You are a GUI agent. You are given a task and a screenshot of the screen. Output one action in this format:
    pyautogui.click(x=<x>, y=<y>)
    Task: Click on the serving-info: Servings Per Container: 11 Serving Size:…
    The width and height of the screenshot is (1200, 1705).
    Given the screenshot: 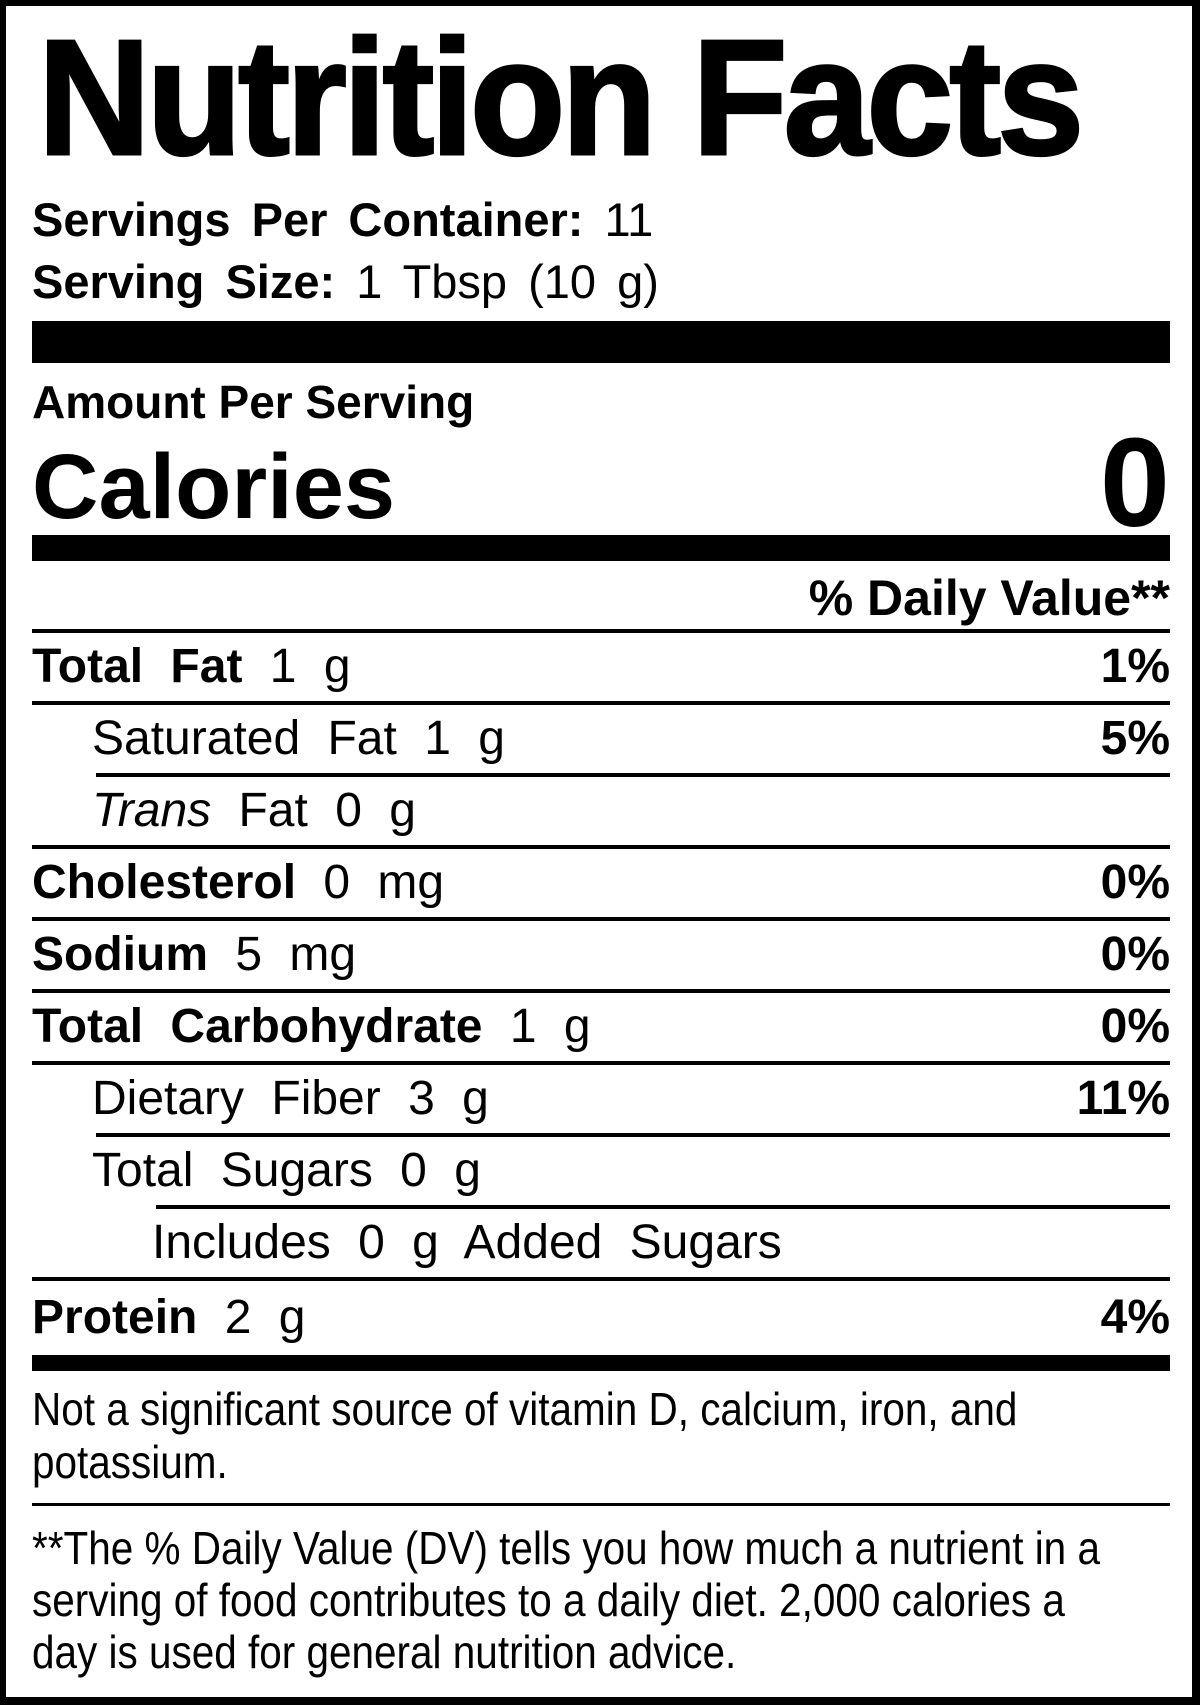 What is the action you would take?
    pyautogui.click(x=601, y=251)
    